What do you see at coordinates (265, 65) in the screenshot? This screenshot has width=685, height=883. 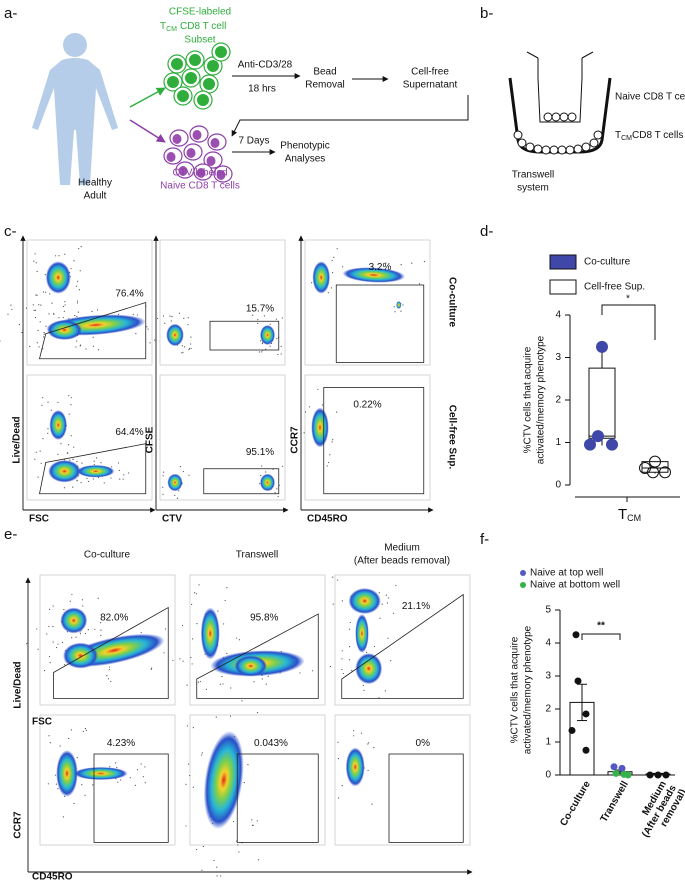 I see `step-label: Anti-CD3/28` at bounding box center [265, 65].